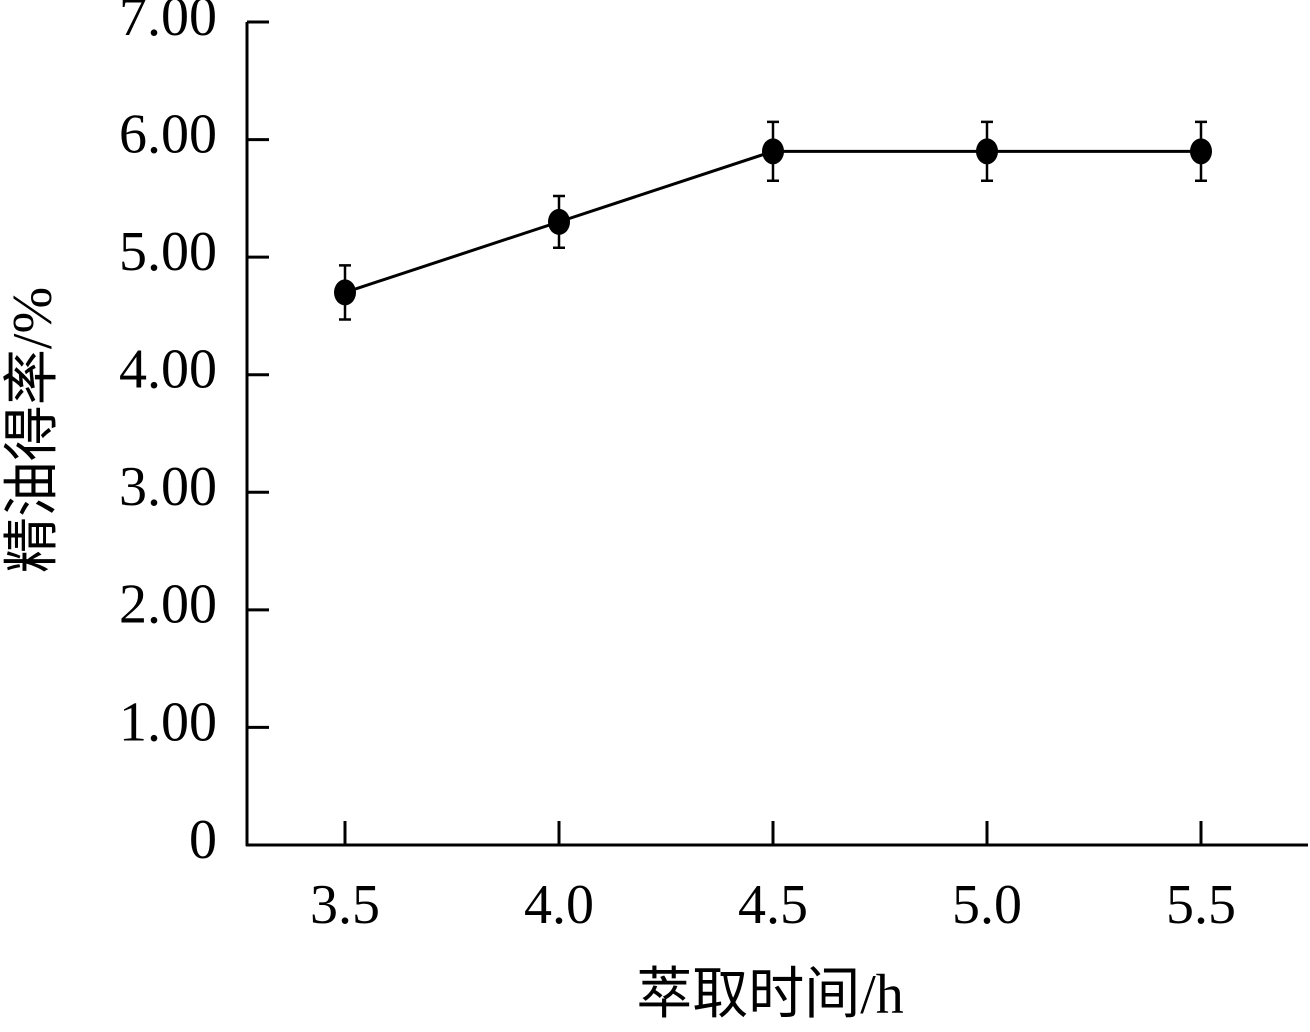 The image size is (1310, 1032). Describe the element at coordinates (1201, 905) in the screenshot. I see `x-tick-label: 5.5` at that location.